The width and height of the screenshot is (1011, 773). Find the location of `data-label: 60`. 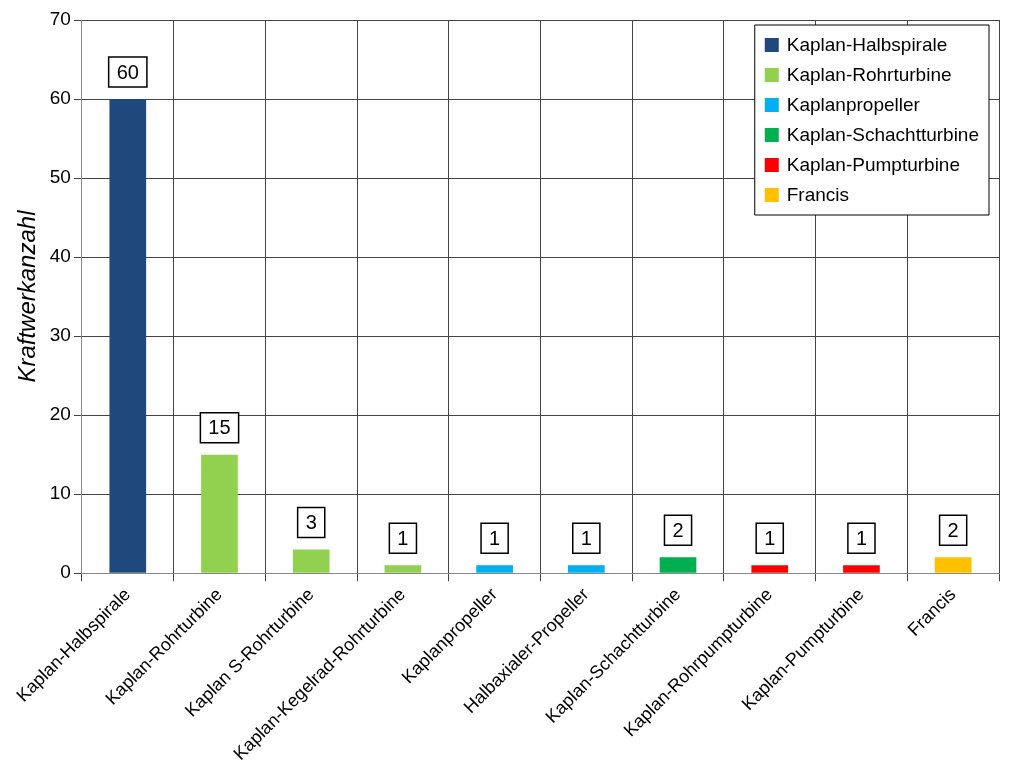

data-label: 60 is located at coordinates (127, 71).